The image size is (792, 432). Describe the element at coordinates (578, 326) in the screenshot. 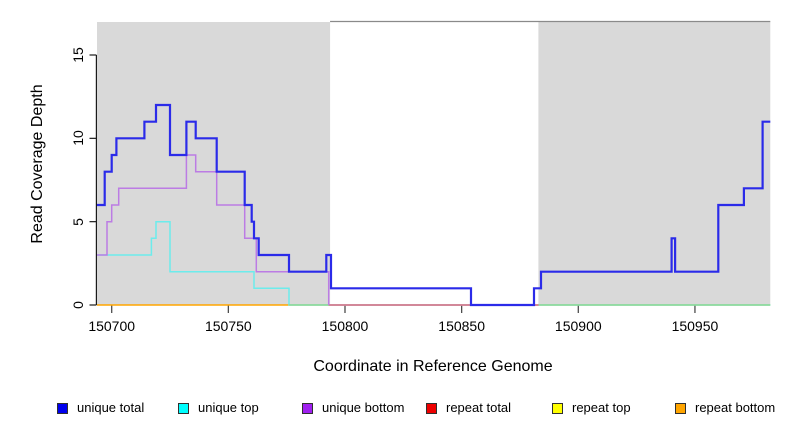

I see `x-tick-label: 150900` at that location.